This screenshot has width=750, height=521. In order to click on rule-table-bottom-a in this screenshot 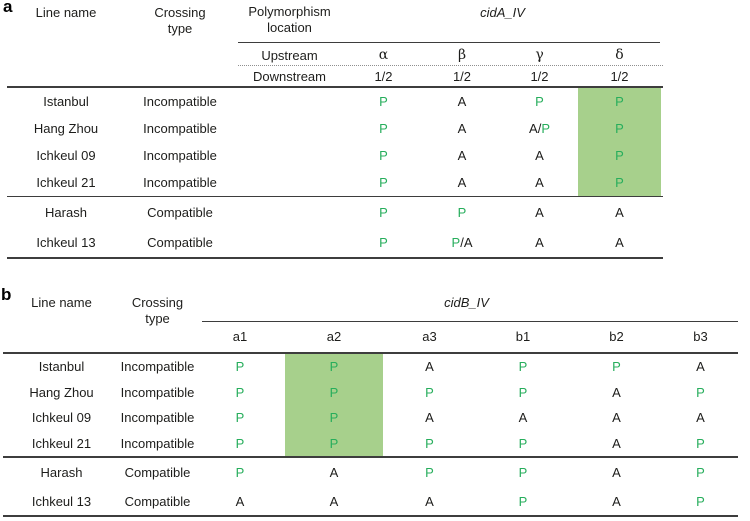, I will do `click(335, 258)`.